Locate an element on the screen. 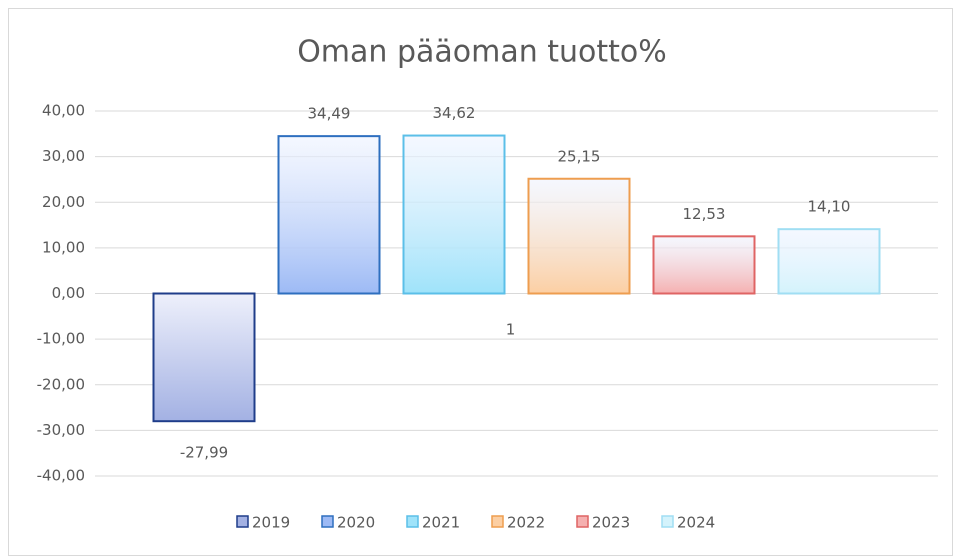 The height and width of the screenshot is (557, 954). y-tick-label: 10,00 is located at coordinates (63, 247).